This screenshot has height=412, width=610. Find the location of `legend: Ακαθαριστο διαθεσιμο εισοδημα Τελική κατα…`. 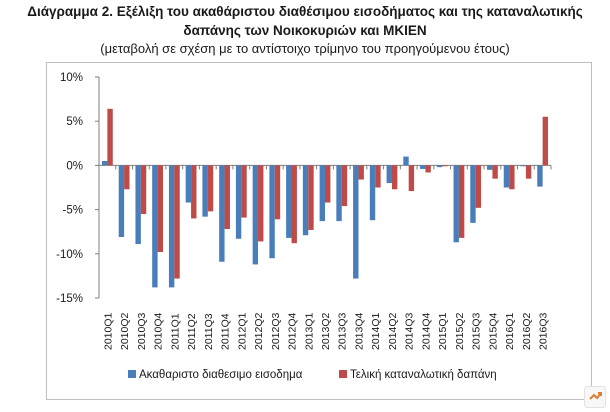

legend: Ακαθαριστο διαθεσιμο εισοδημα Τελική κατα… is located at coordinates (312, 375).